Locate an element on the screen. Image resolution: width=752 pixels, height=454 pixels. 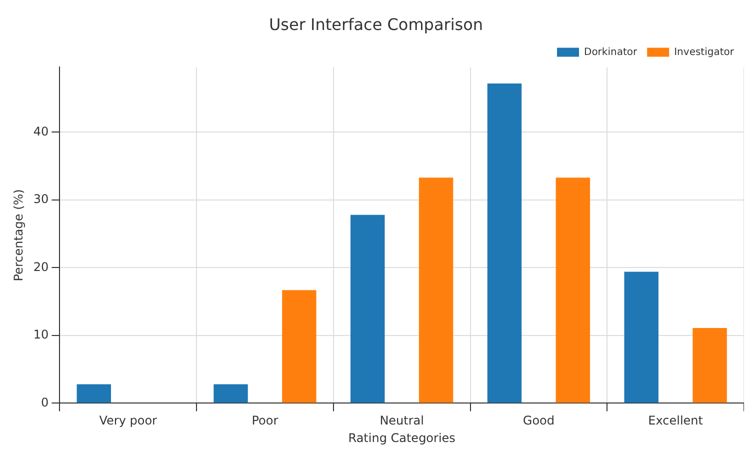
y-tick-label: 20 is located at coordinates (41, 267).